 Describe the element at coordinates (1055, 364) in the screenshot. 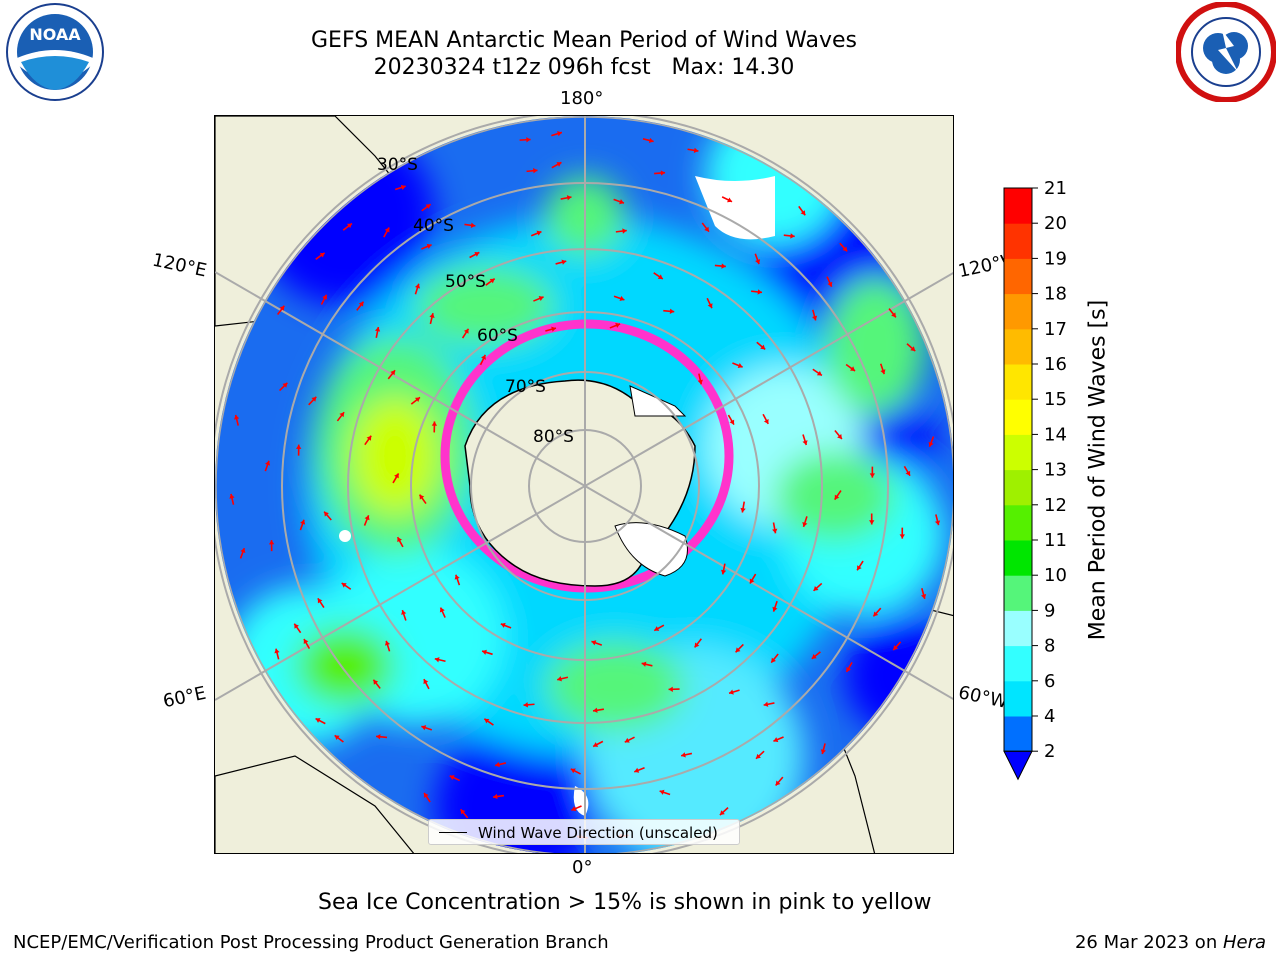

I see `colorbar-tick-label: 16` at that location.